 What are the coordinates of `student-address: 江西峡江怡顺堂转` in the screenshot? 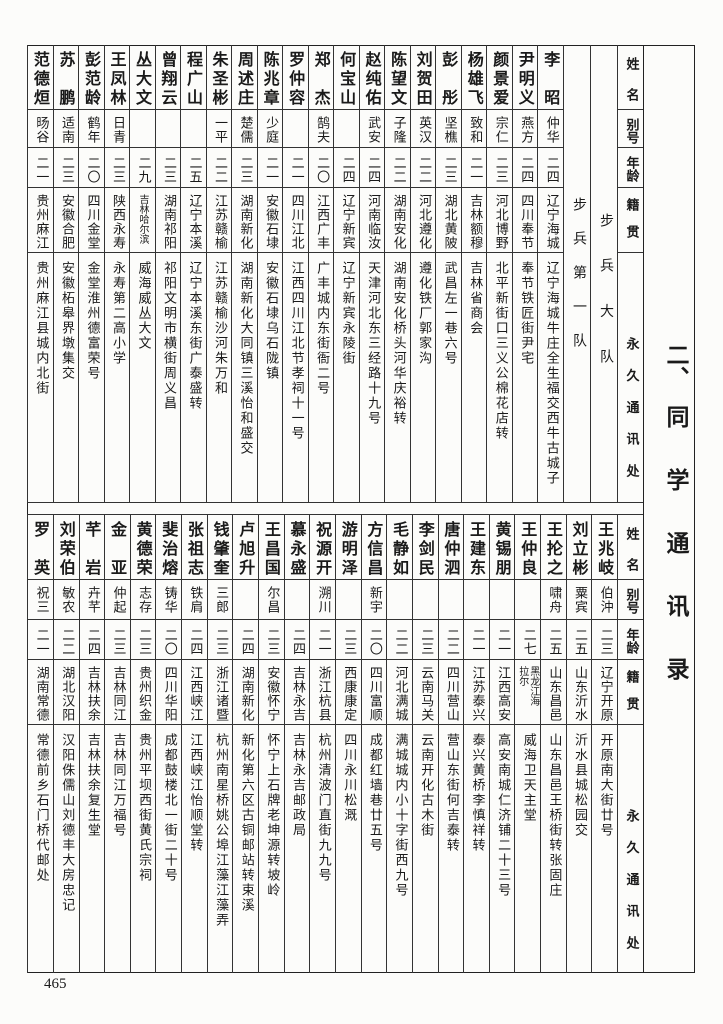 It's located at (195, 793).